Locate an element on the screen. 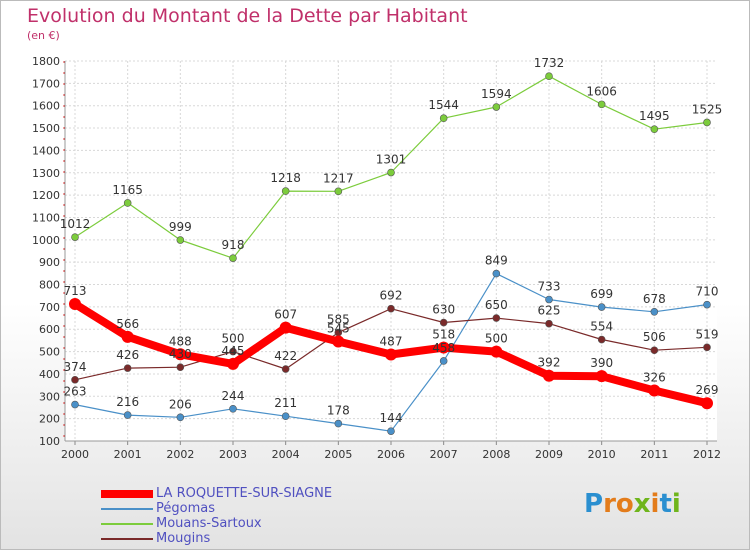 The image size is (750, 550). legend-label: Mouans-Sartoux is located at coordinates (209, 523).